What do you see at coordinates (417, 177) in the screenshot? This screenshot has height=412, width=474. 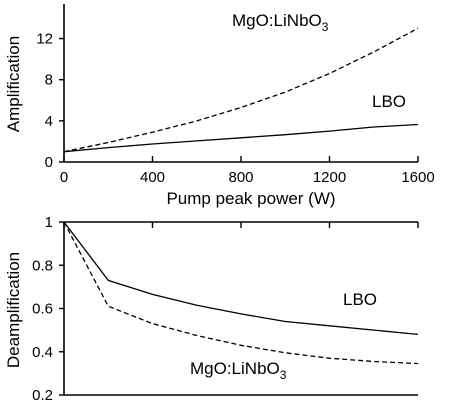 I see `x-tick-label: 1600` at bounding box center [417, 177].